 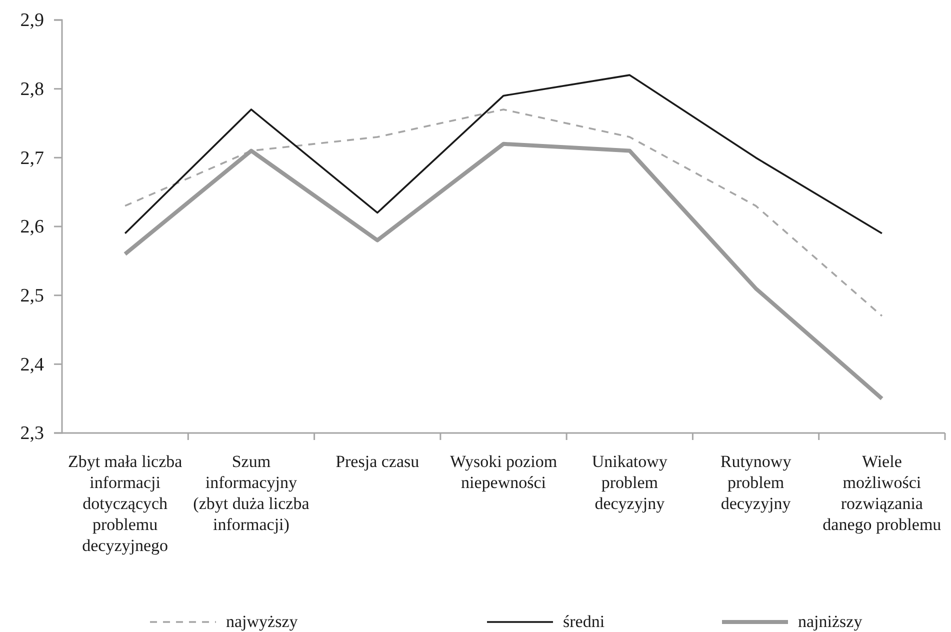 What do you see at coordinates (251, 493) in the screenshot?
I see `x-tick-label: Szum informacyjny (zbyt duża liczba informacji)` at bounding box center [251, 493].